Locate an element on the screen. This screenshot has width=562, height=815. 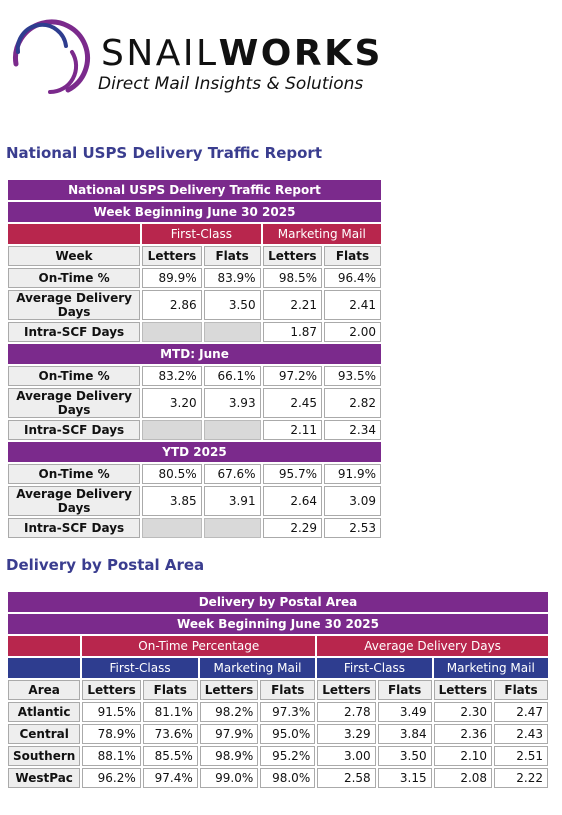
value-cell: 2.21 is located at coordinates (292, 305).